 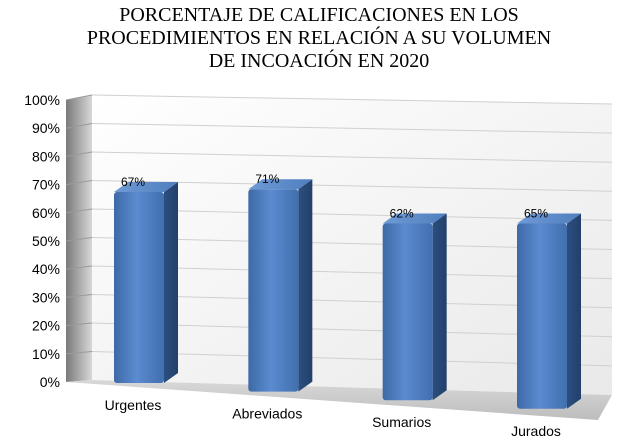 What do you see at coordinates (133, 182) in the screenshot?
I see `data-label: 67%` at bounding box center [133, 182].